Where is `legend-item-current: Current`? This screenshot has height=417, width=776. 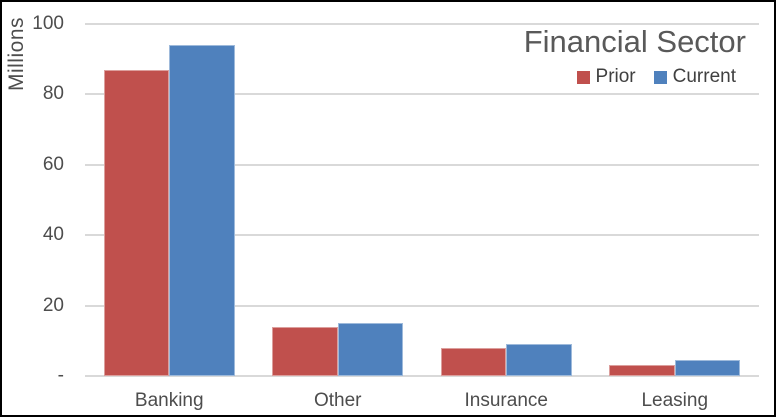
legend-item-current: Current is located at coordinates (694, 77).